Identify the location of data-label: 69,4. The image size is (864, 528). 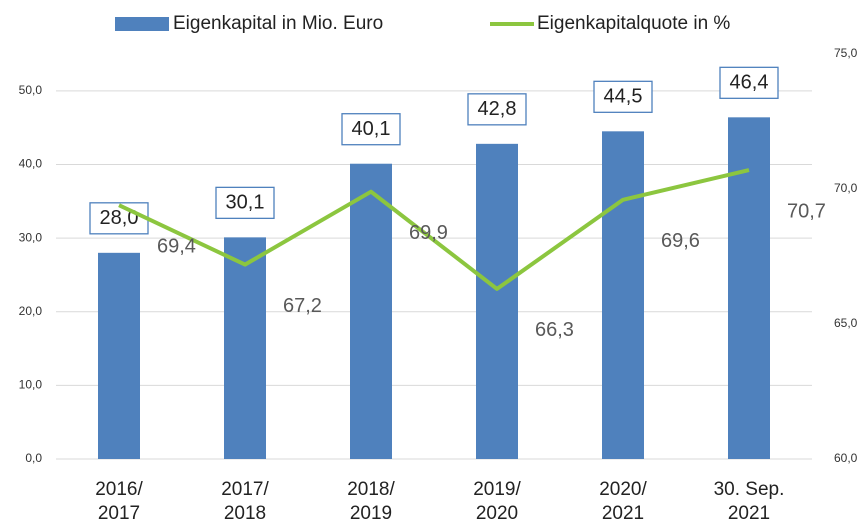
(176, 246).